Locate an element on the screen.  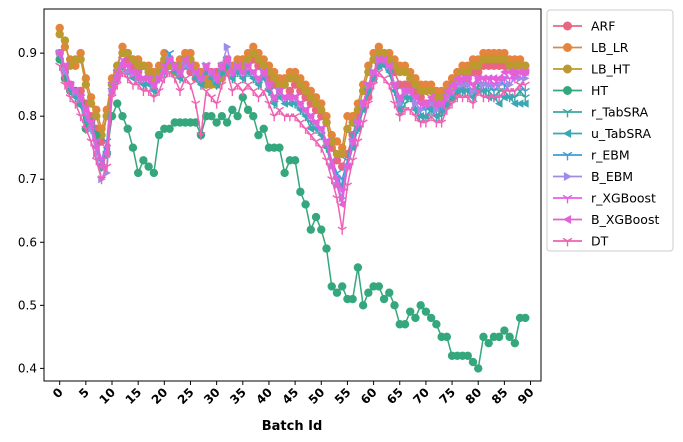
legend-label: ARF is located at coordinates (603, 26).